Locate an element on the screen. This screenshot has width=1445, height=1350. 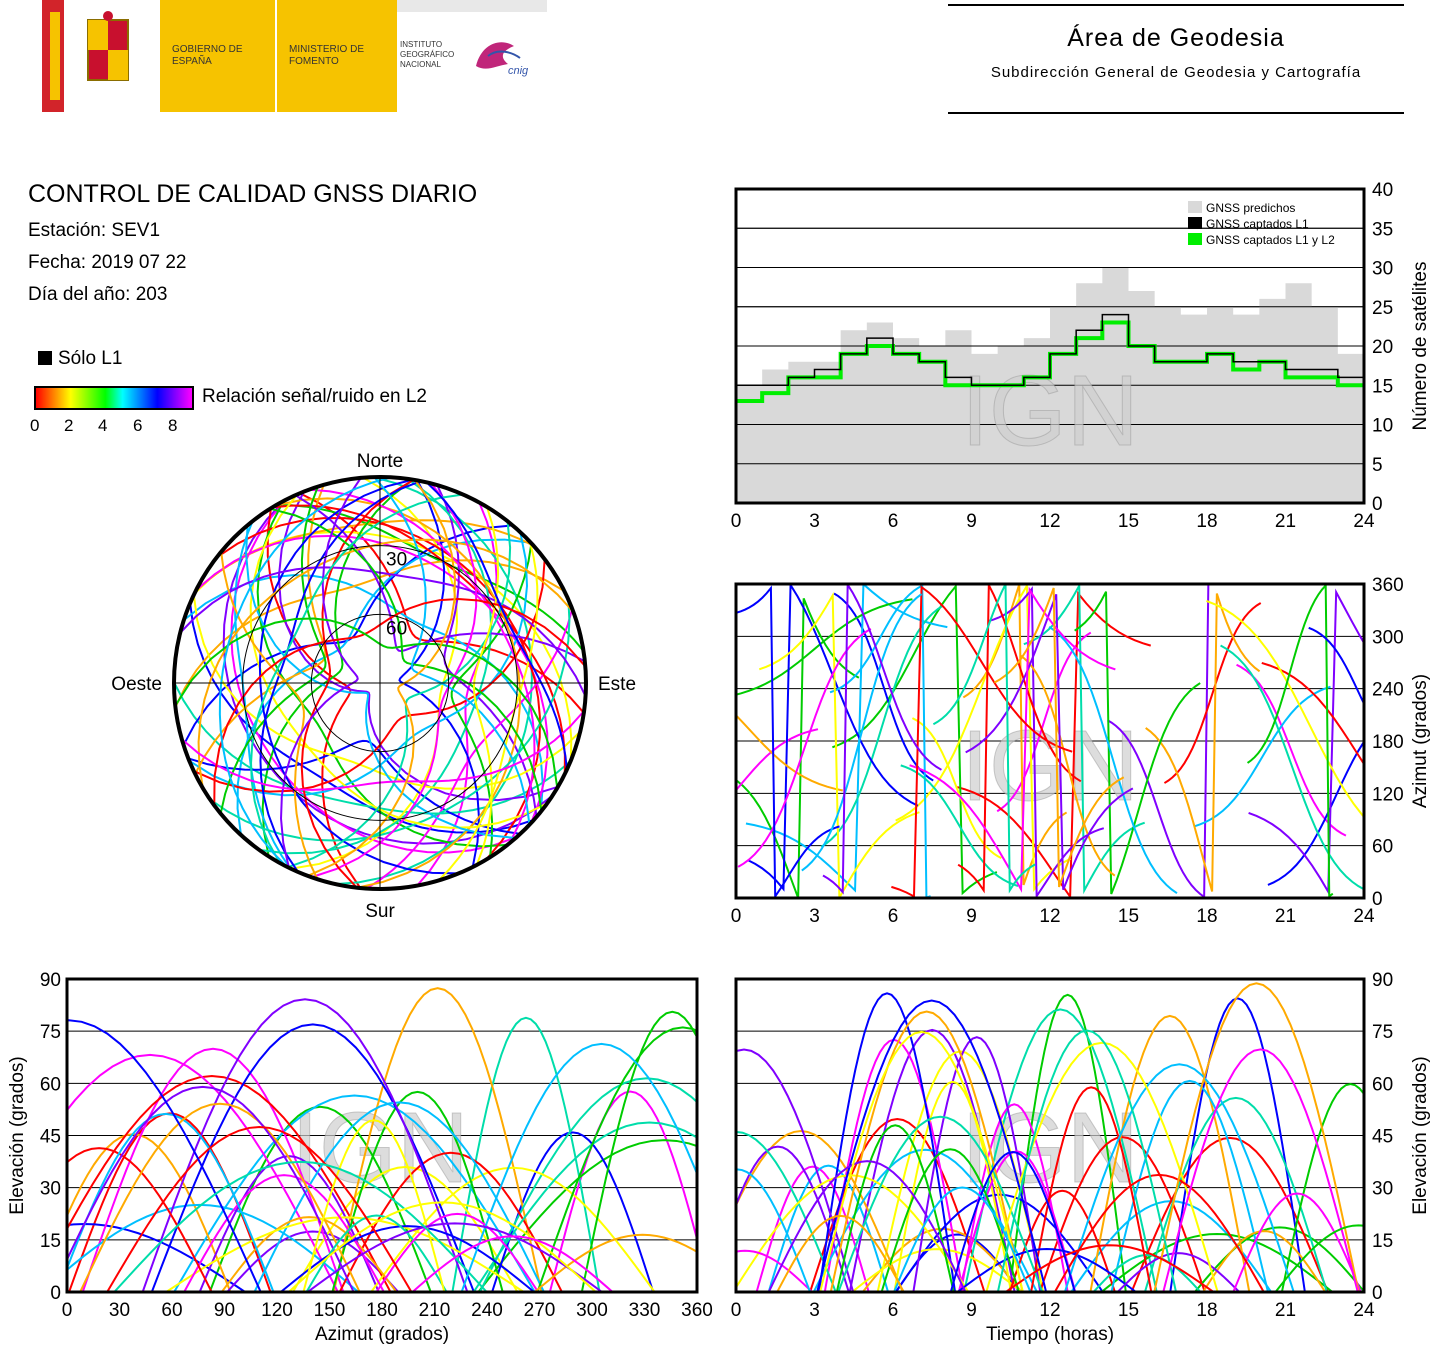
south-label: Sur is located at coordinates (380, 911).